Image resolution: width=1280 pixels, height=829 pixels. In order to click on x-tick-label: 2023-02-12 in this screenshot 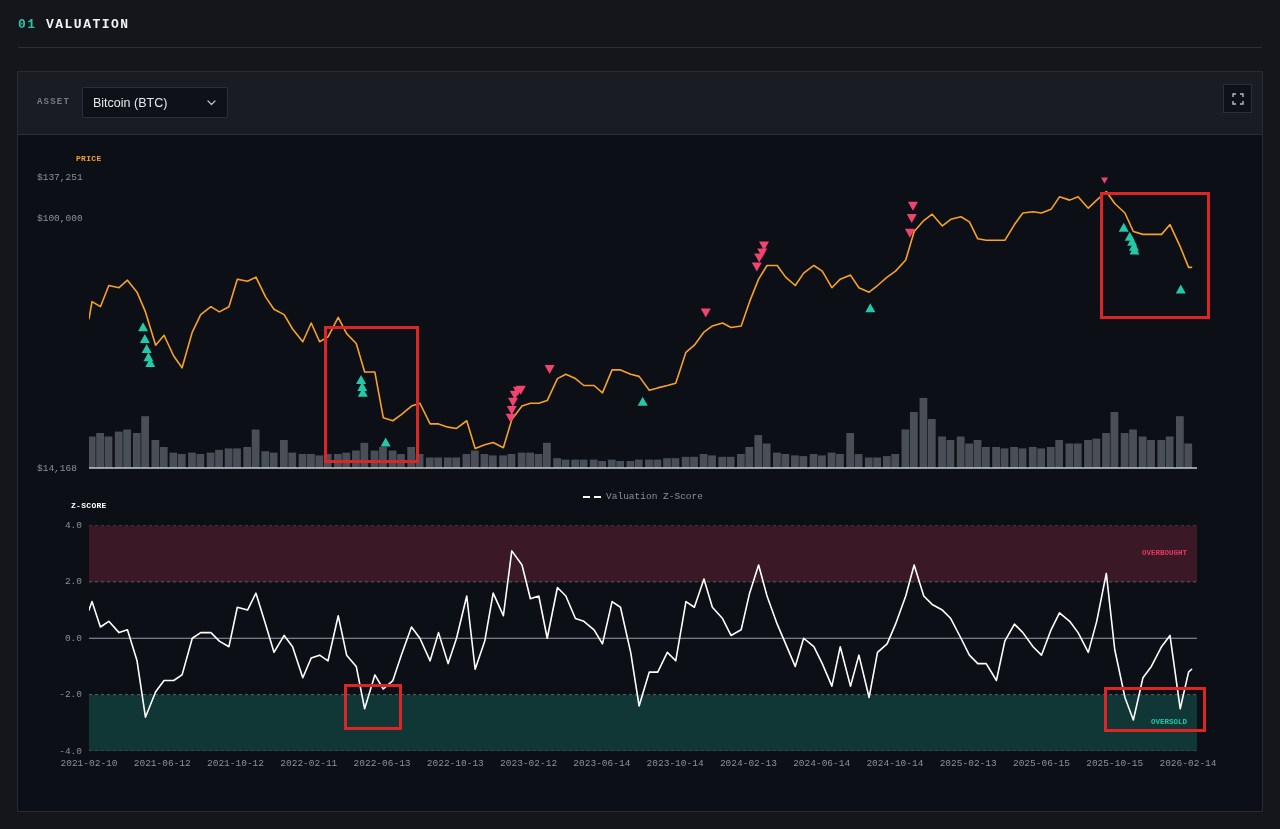, I will do `click(529, 763)`.